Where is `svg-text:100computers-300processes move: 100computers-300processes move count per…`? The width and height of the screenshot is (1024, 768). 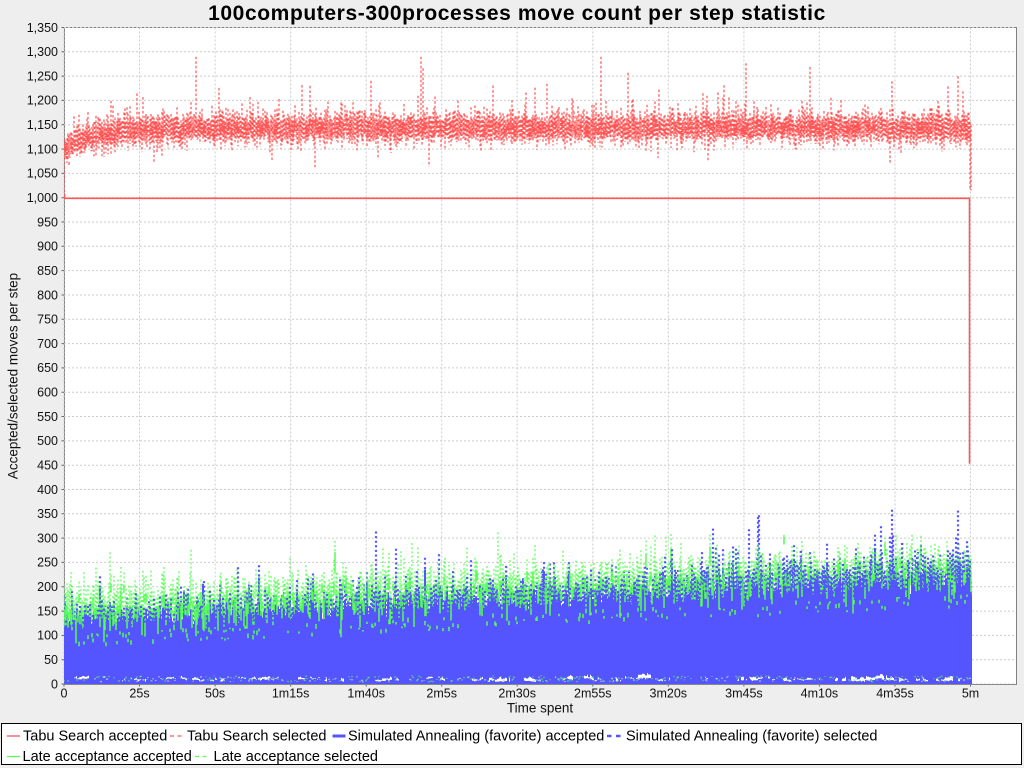
svg-text:100computers-300processes move: 100computers-300processes move count per… is located at coordinates (517, 13).